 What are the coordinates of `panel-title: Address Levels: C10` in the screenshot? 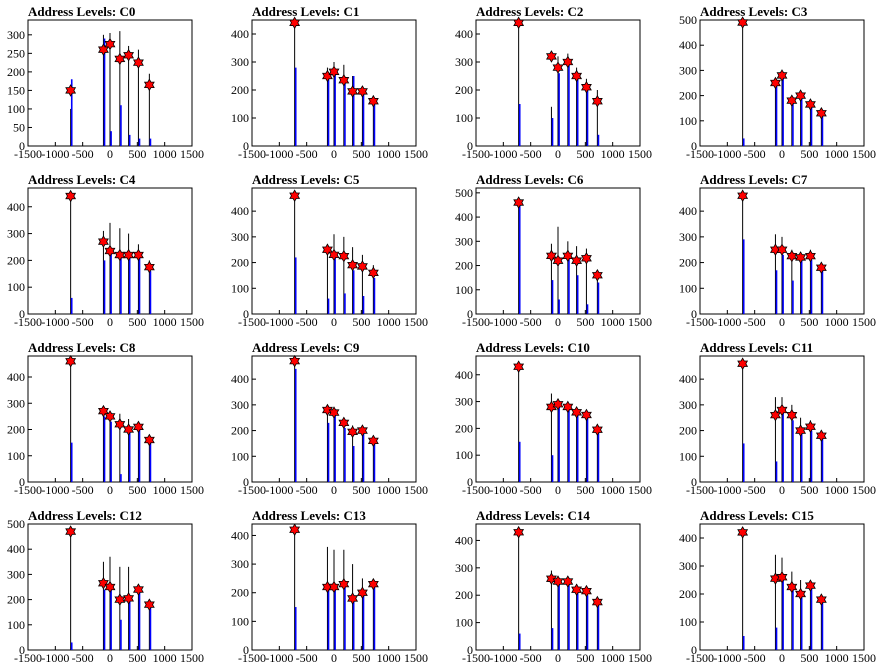 It's located at (533, 347).